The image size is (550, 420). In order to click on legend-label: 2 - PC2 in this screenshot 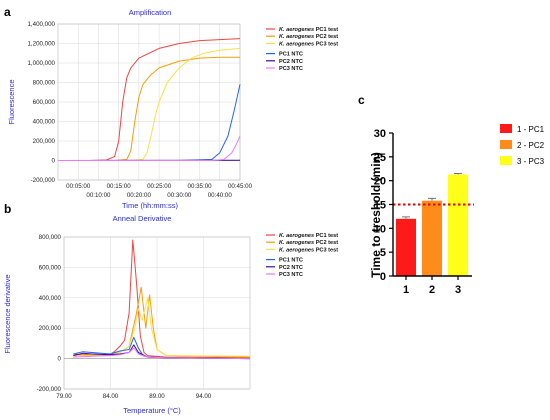, I will do `click(531, 145)`.